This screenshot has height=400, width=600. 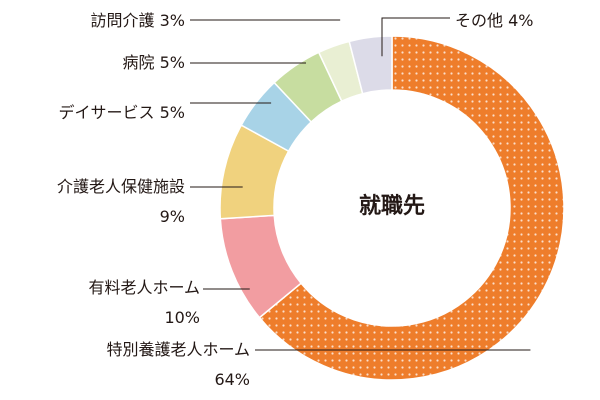 I want to click on slice-1-label: 有料老人ホーム, so click(x=144, y=287).